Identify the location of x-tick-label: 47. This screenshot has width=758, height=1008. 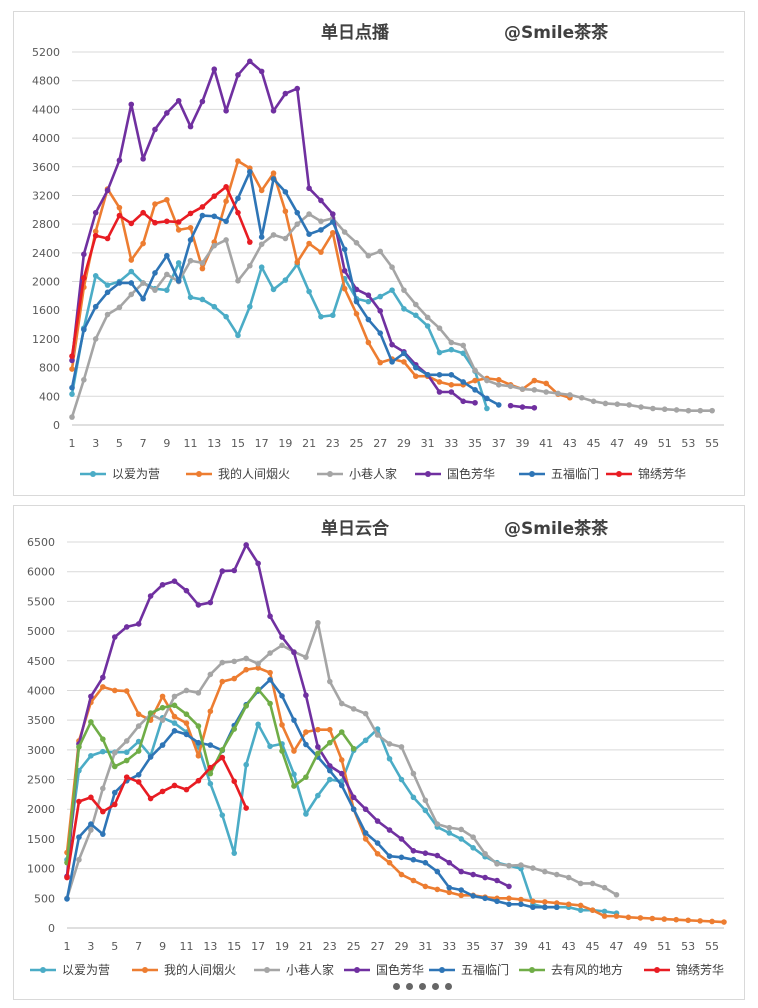
(616, 946).